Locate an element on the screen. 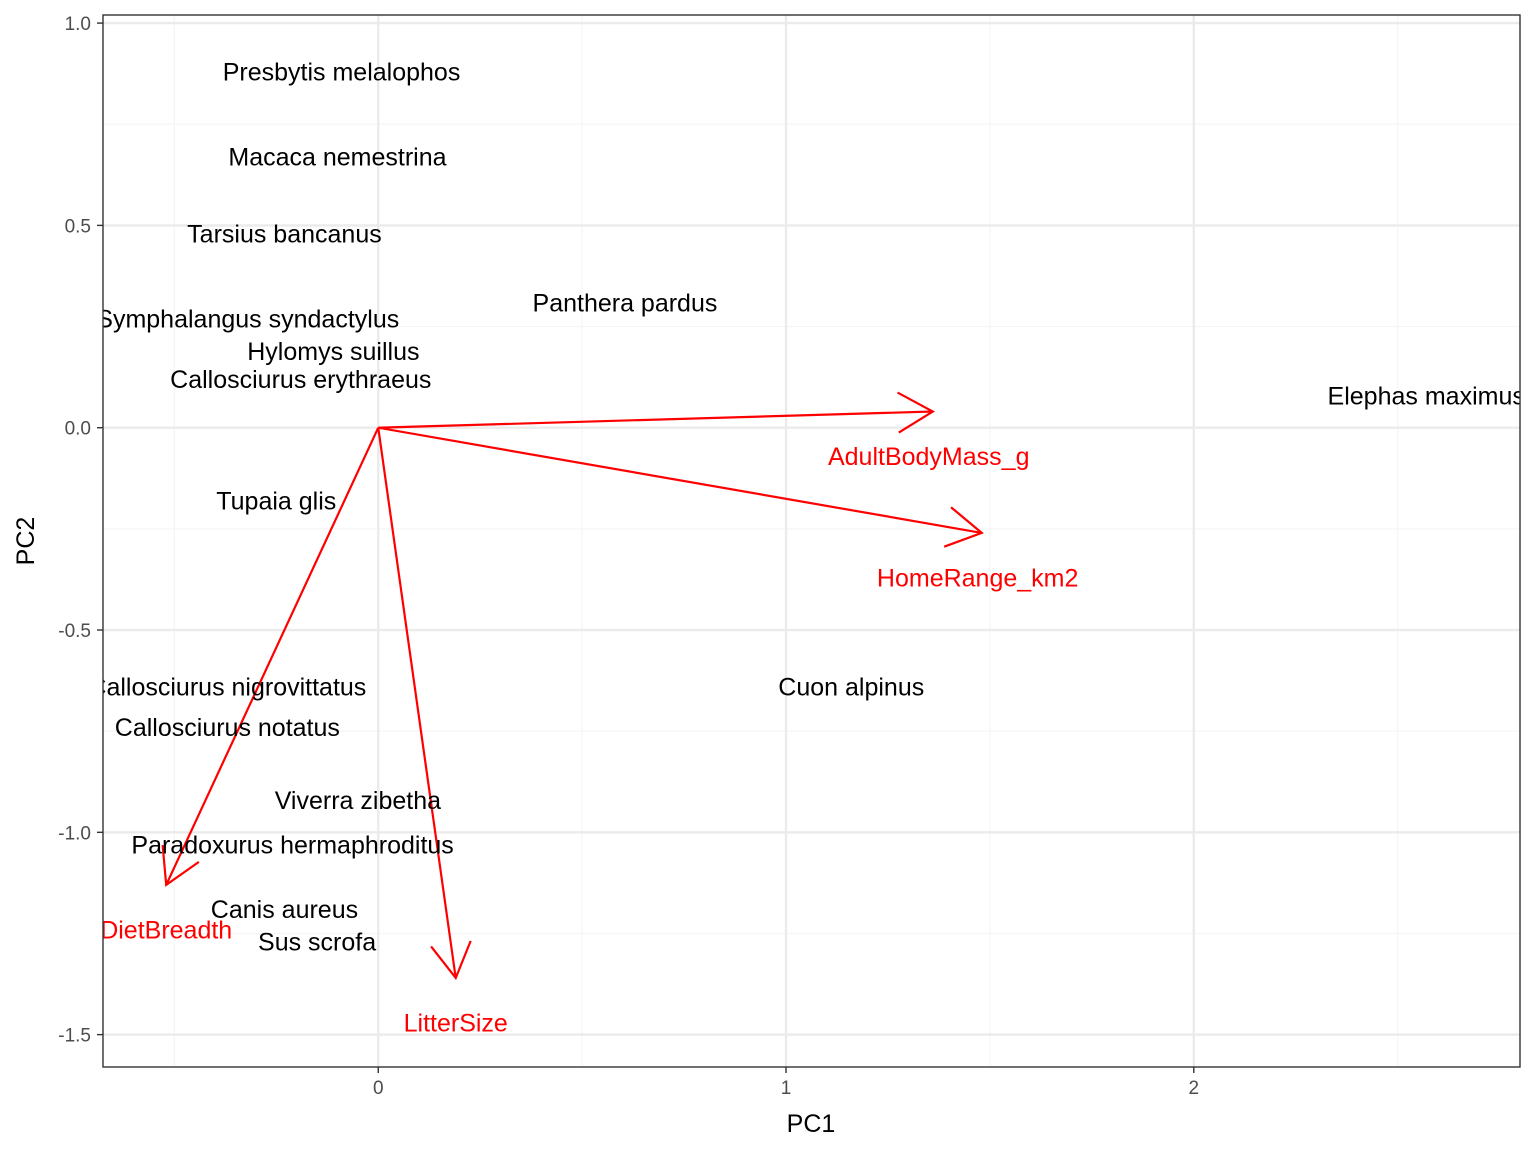 Image resolution: width=1536 pixels, height=1152 pixels. y-tick-label: -1.0 is located at coordinates (74, 833).